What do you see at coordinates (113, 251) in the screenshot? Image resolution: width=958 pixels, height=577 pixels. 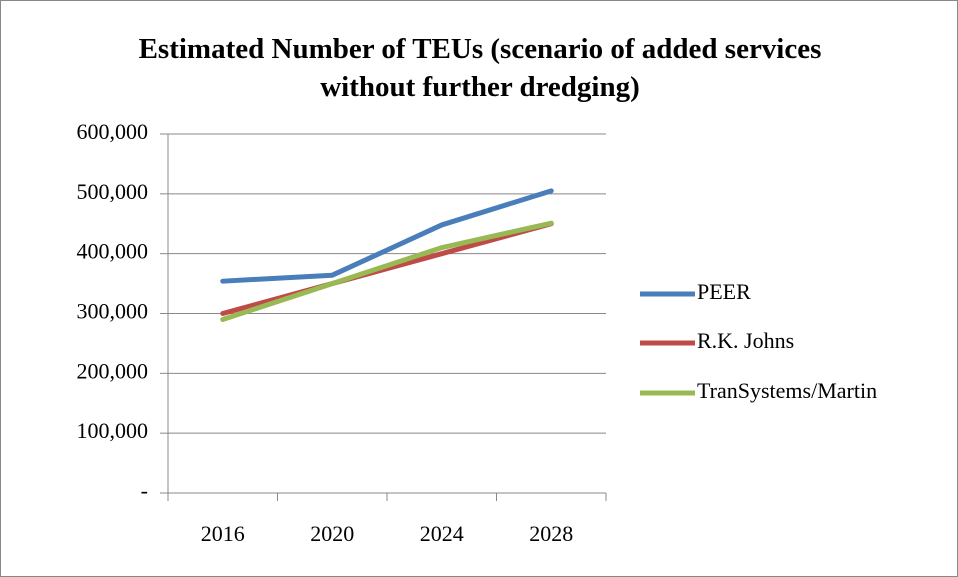 I see `y-tick-label: 400,000` at bounding box center [113, 251].